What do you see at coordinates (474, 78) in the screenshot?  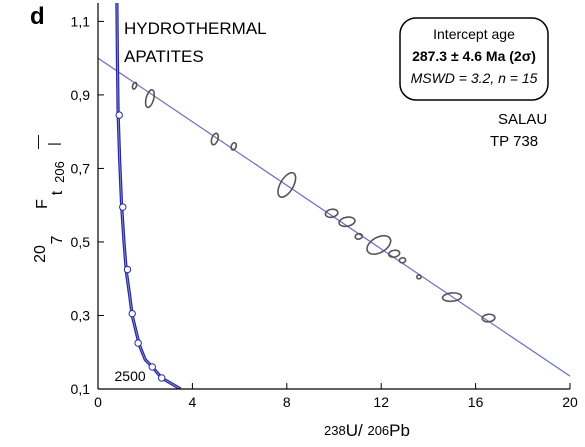 I see `intercept-box-line-3: MSWD = 3.2, n = 15` at bounding box center [474, 78].